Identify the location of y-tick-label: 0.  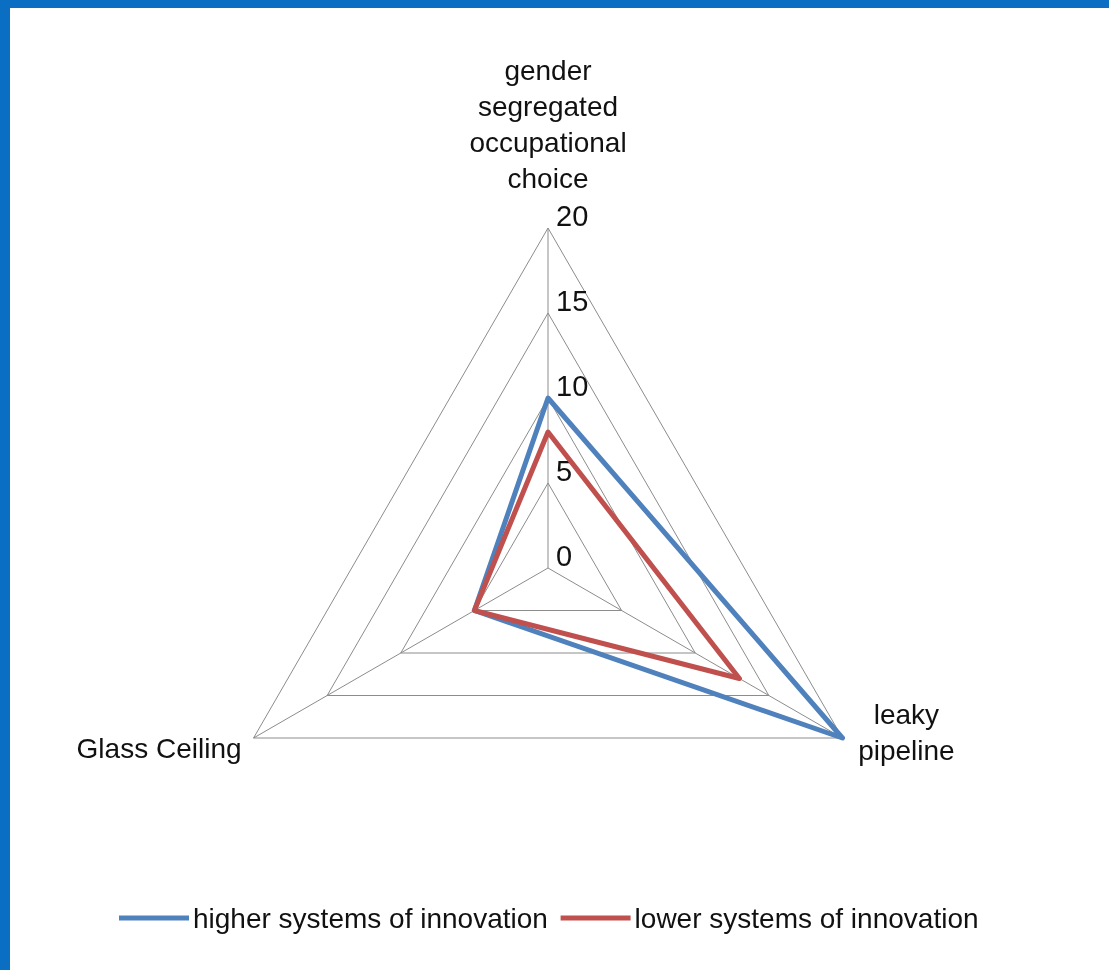
(564, 556).